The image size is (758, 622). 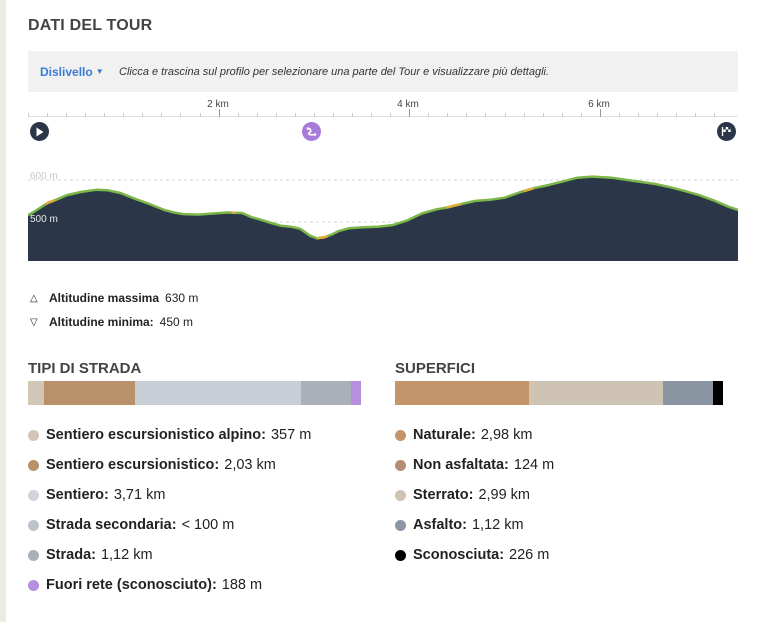 What do you see at coordinates (139, 495) in the screenshot?
I see `legend-value: 3,71 km` at bounding box center [139, 495].